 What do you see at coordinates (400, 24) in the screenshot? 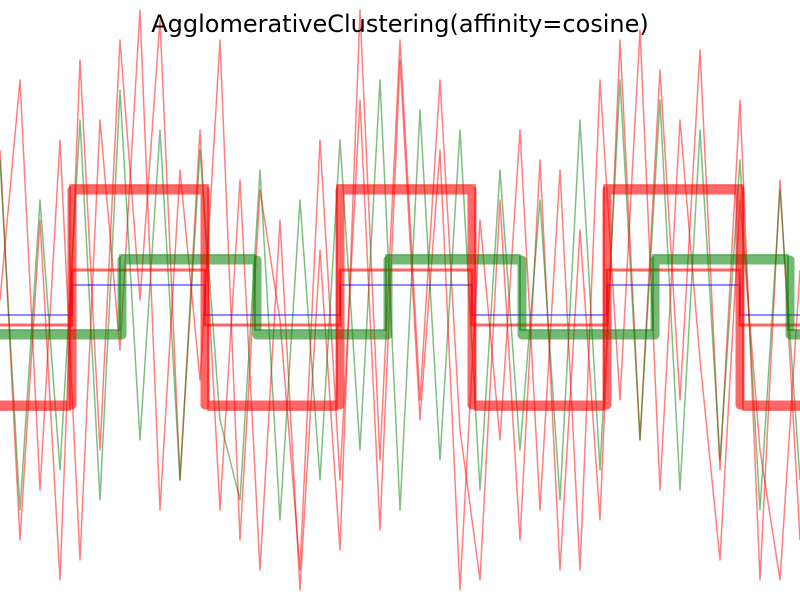
I see `chart-title: AgglomerativeClustering(affinity=cosine)` at bounding box center [400, 24].